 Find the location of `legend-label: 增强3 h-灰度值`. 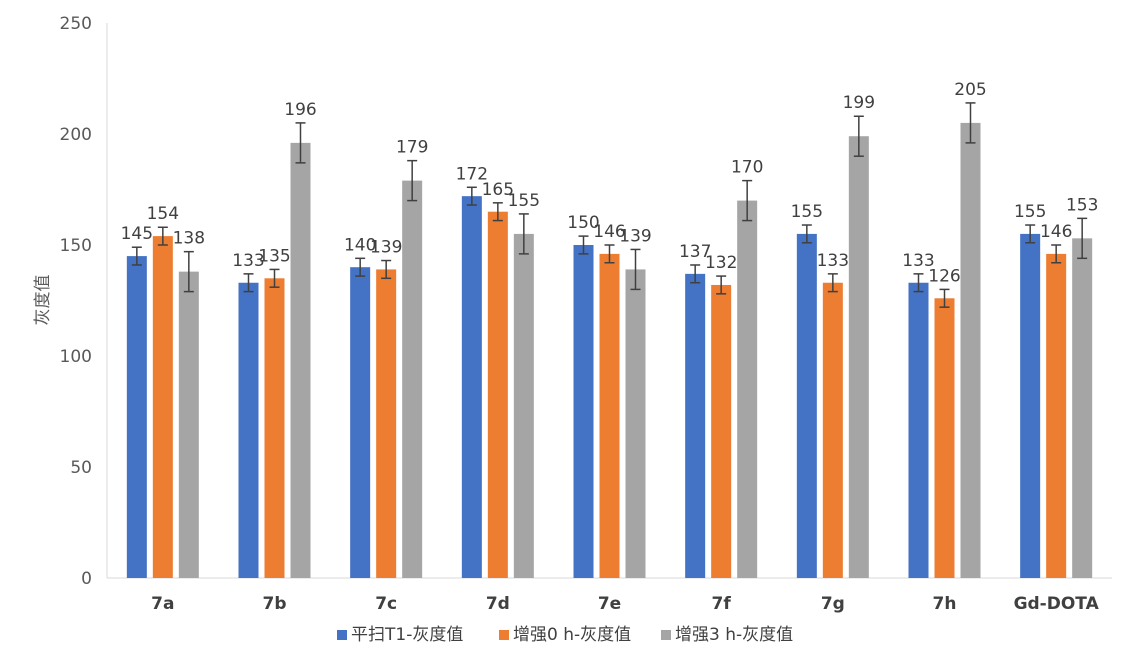

legend-label: 增强3 h-灰度值 is located at coordinates (734, 635).